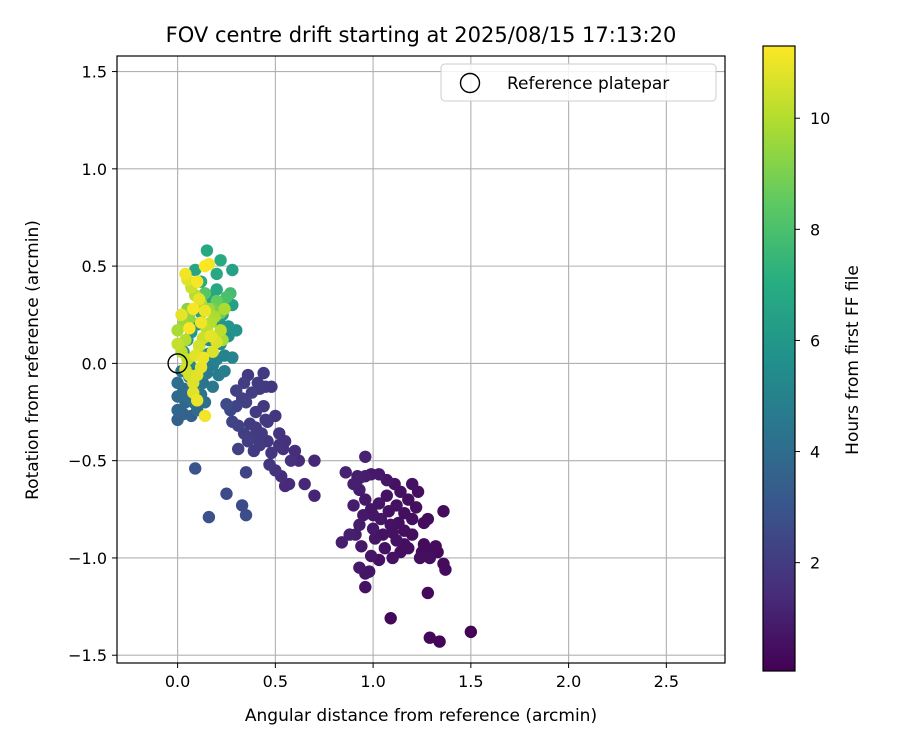  Describe the element at coordinates (568, 681) in the screenshot. I see `x-tick-label: 2.0` at that location.